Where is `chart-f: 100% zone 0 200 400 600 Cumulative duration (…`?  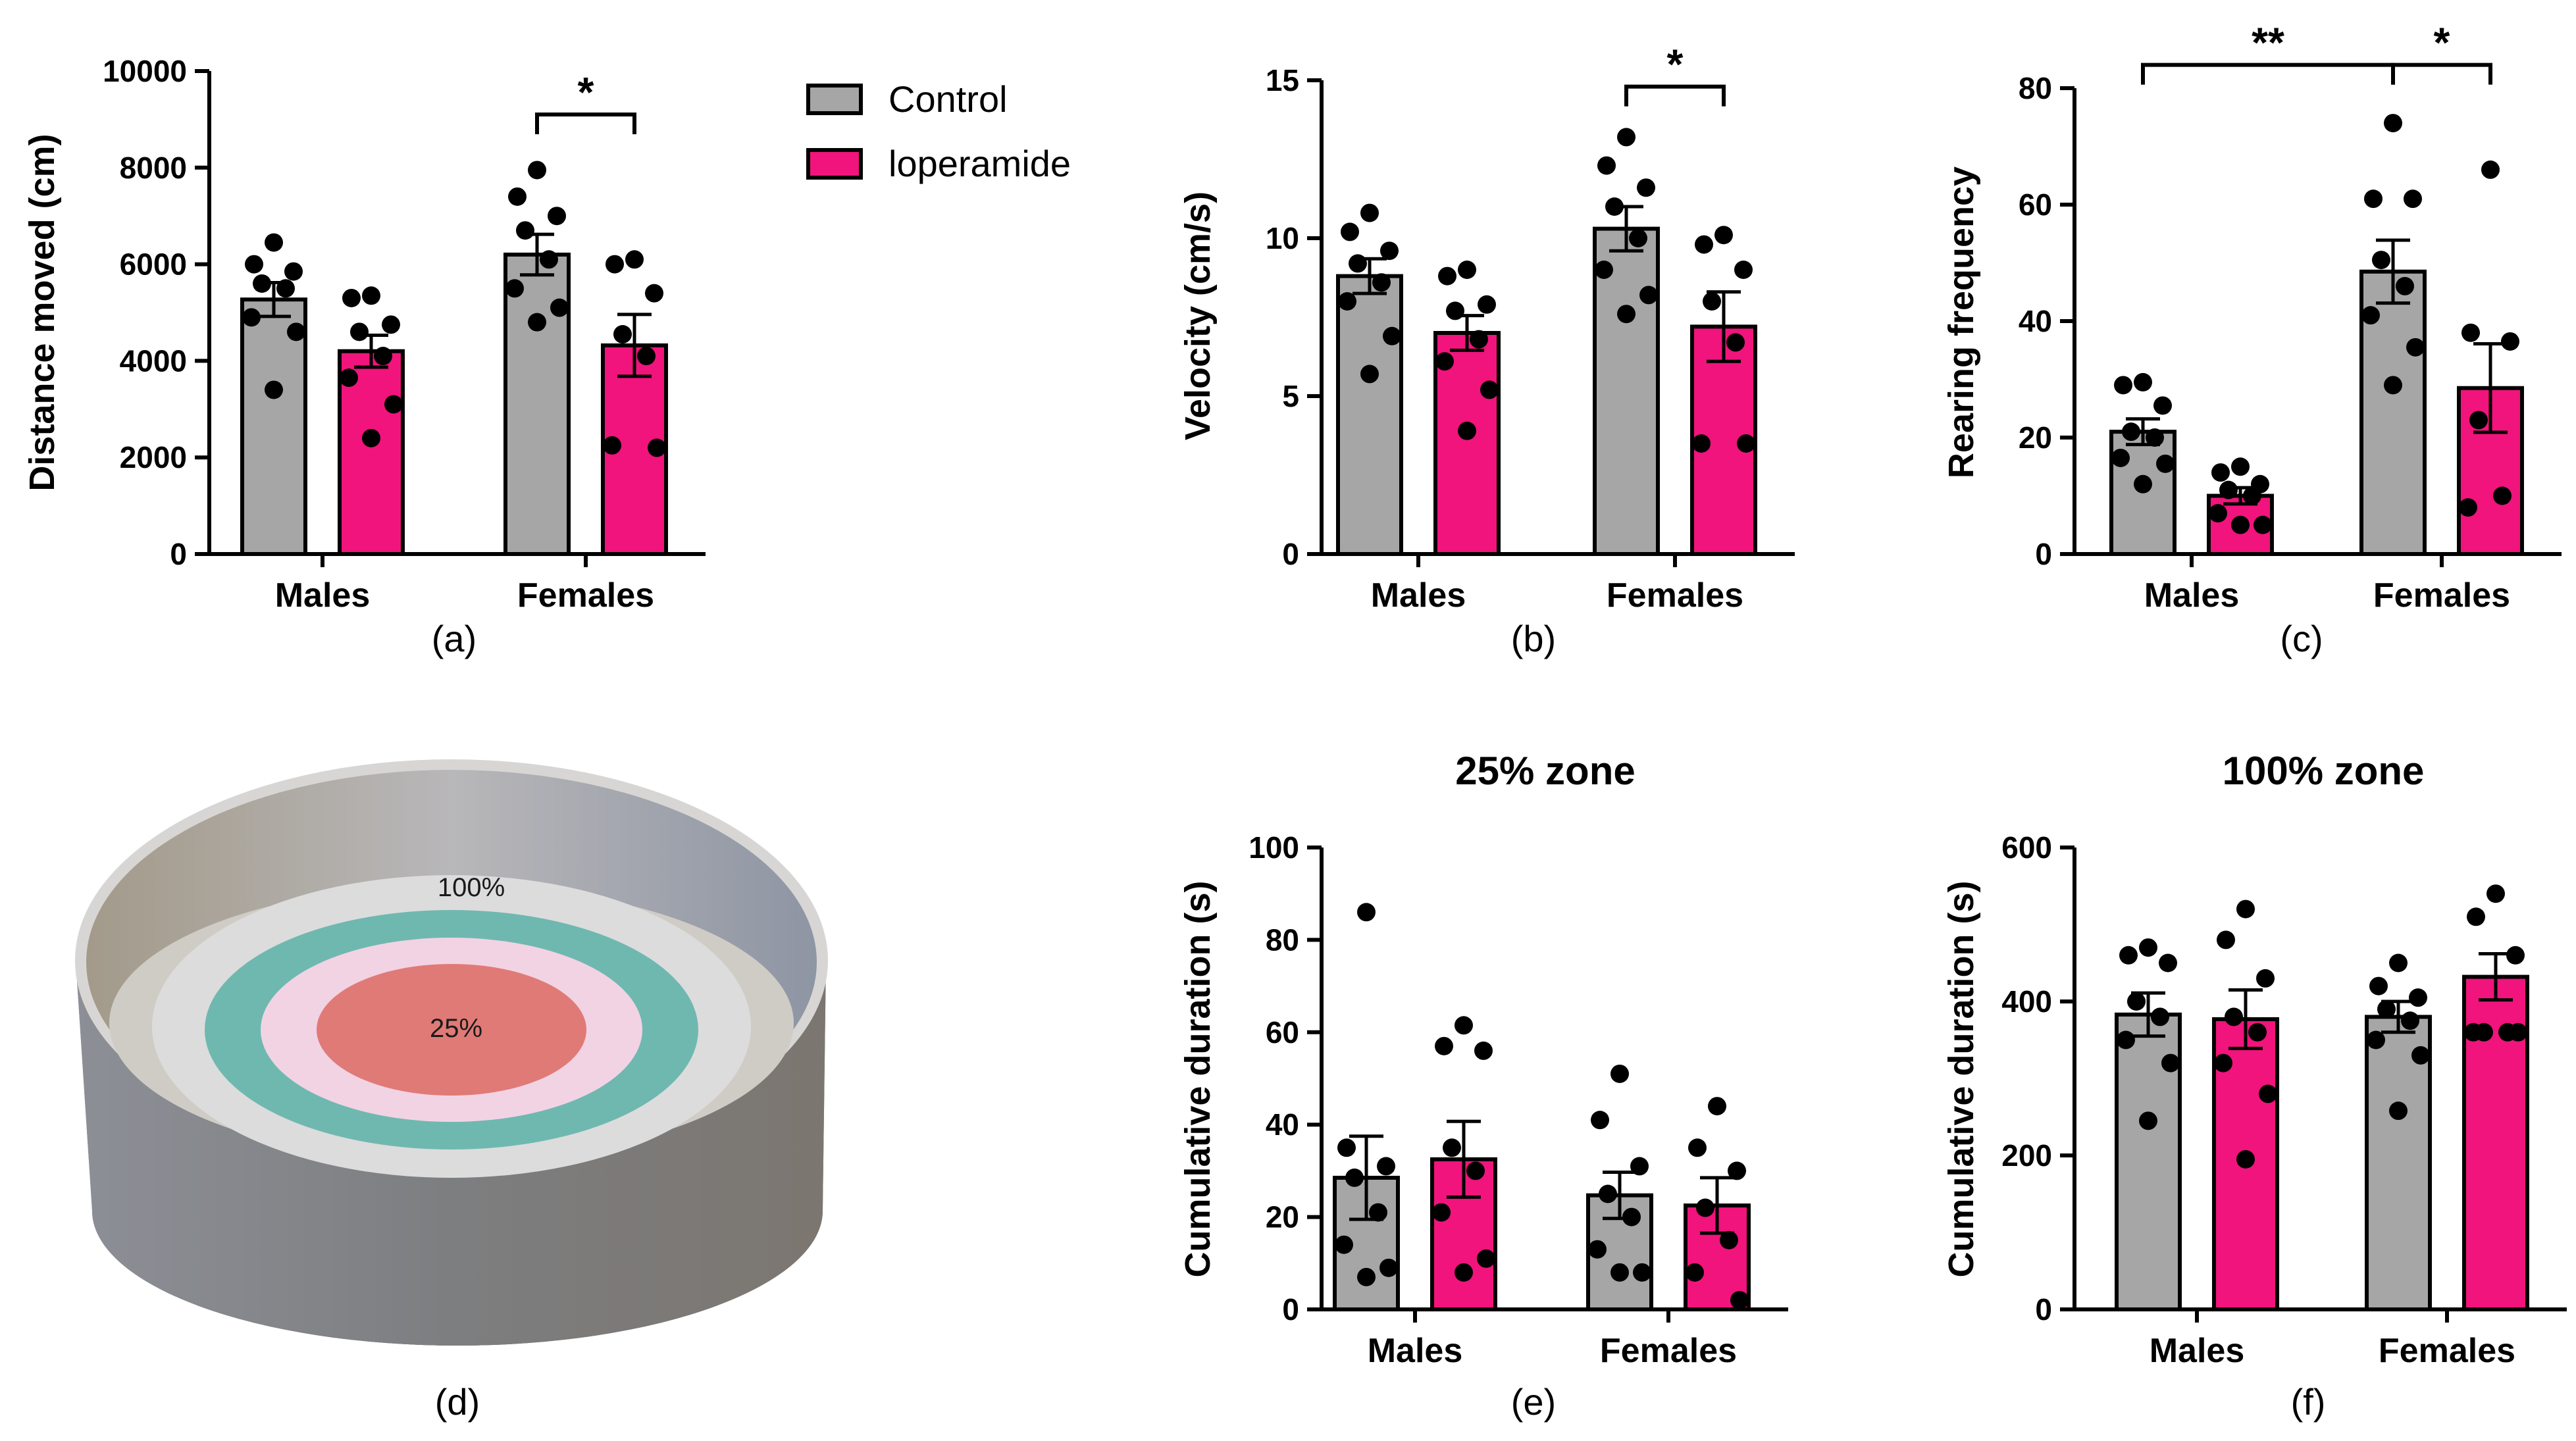
chart-f: 100% zone 0 200 400 600 Cumulative duration (… is located at coordinates (2254, 1086).